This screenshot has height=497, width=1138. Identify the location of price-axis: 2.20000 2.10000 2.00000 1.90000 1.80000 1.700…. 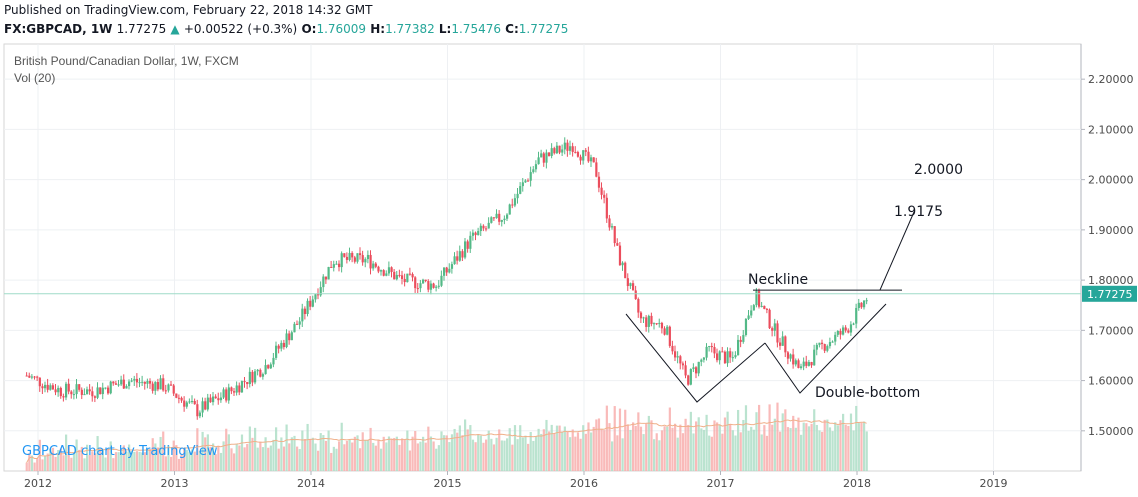
(1107, 255).